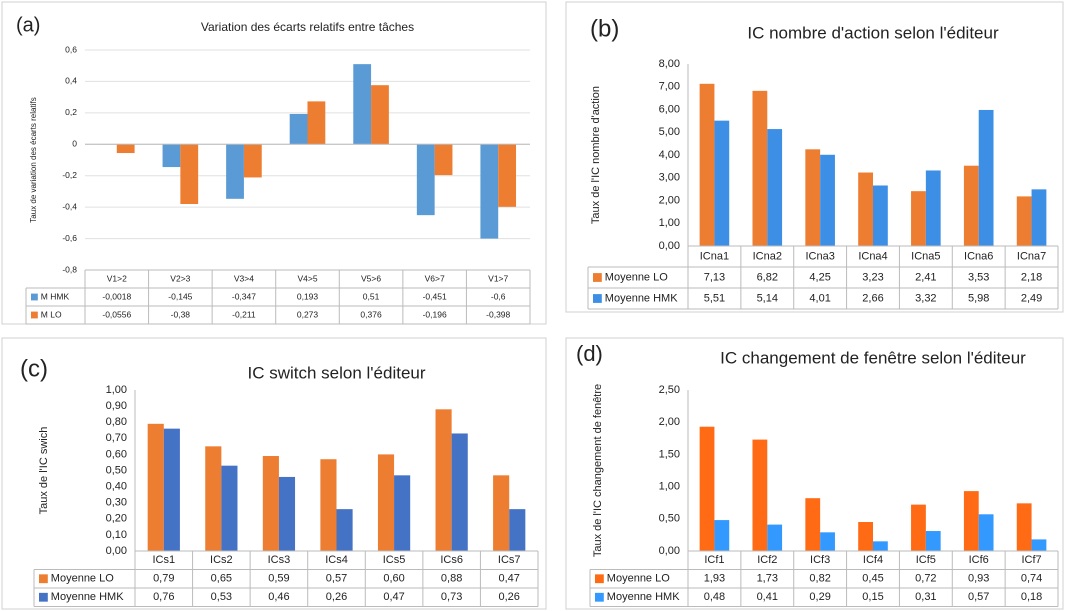 Image resolution: width=1065 pixels, height=611 pixels. I want to click on legend-label: M HMK, so click(55, 296).